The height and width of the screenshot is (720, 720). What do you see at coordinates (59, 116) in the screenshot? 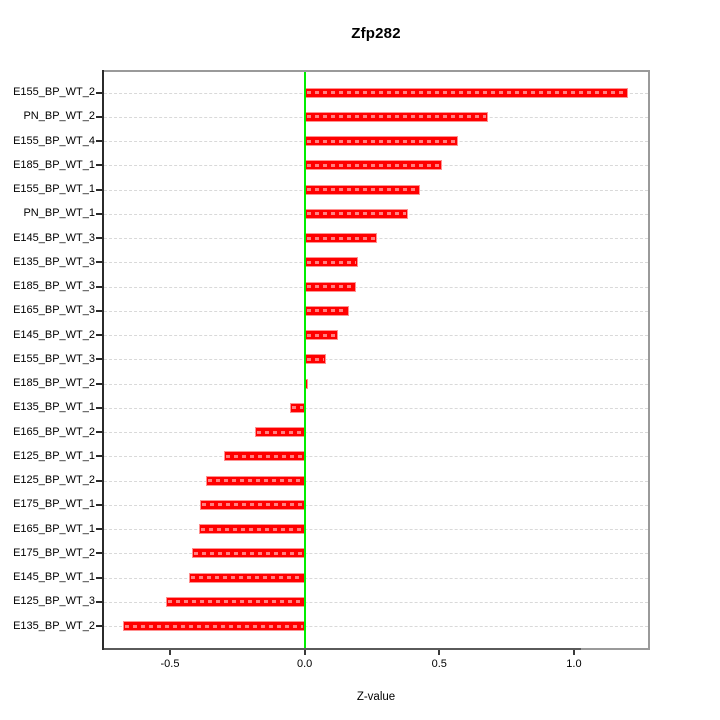
I see `y-label-PN_BP_WT_2: PN_BP_WT_2` at bounding box center [59, 116].